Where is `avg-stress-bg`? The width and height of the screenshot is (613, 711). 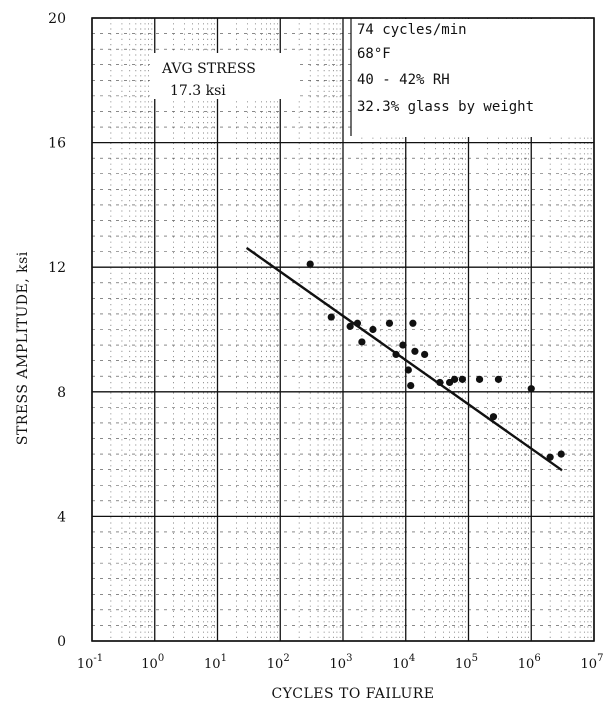 avg-stress-bg is located at coordinates (225, 76).